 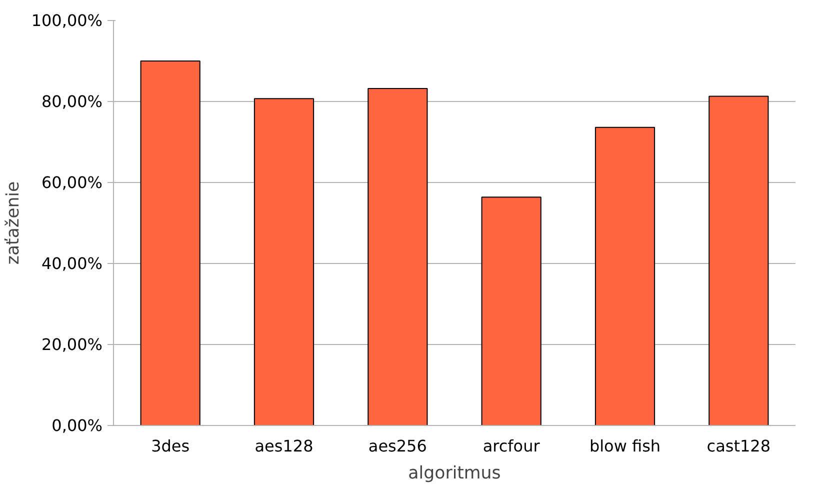 What do you see at coordinates (72, 101) in the screenshot?
I see `y-tick-label: 80,00%` at bounding box center [72, 101].